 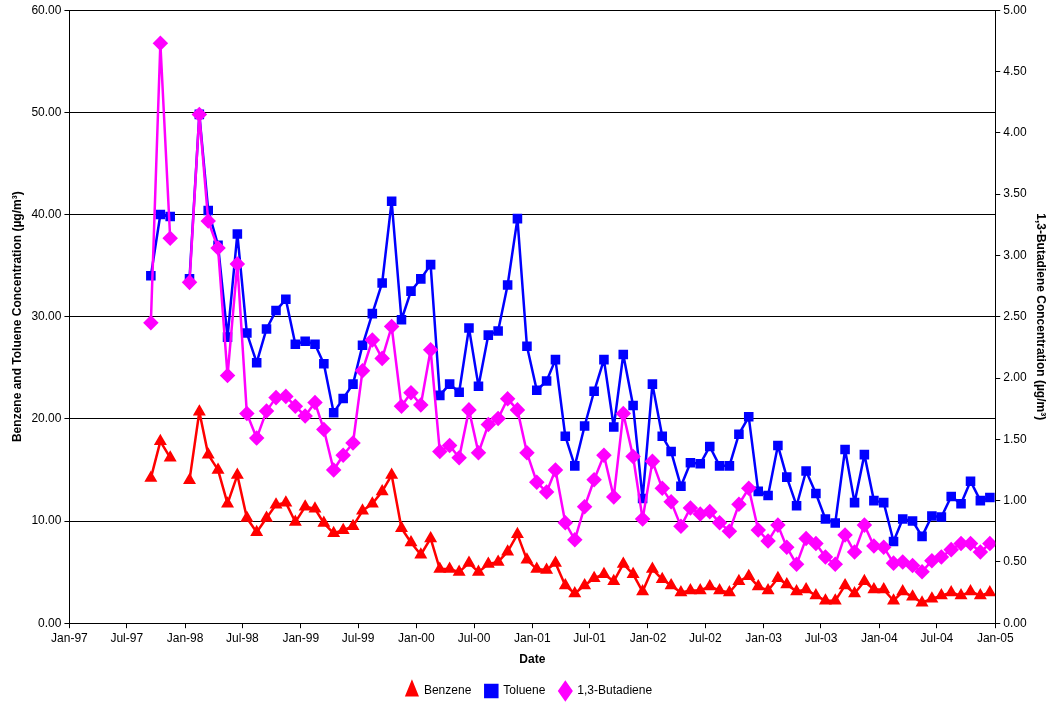 What do you see at coordinates (524, 690) in the screenshot?
I see `legend-label: Toluene` at bounding box center [524, 690].